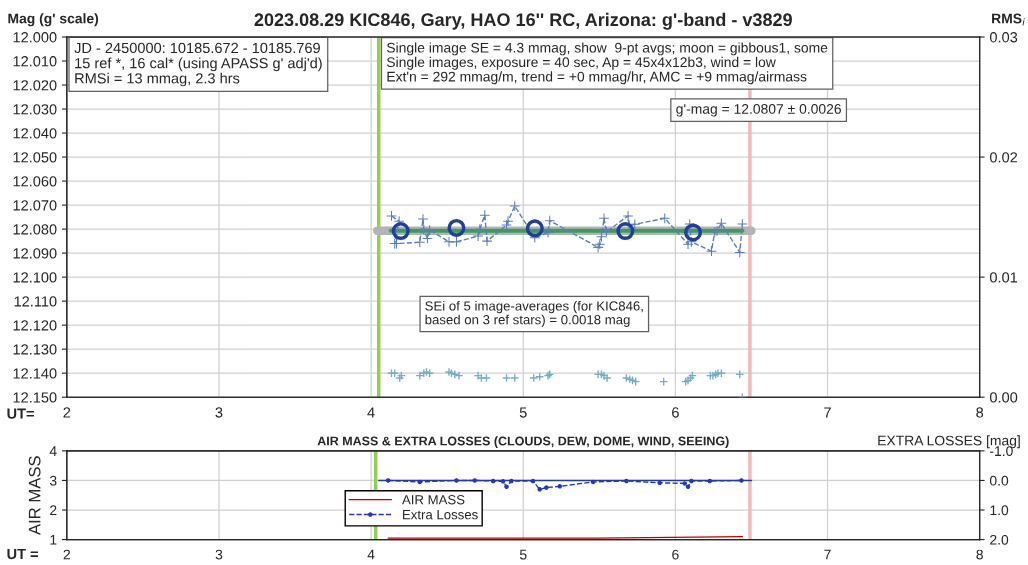  What do you see at coordinates (34, 496) in the screenshot?
I see `y-axis-title: AIR MASS` at bounding box center [34, 496].